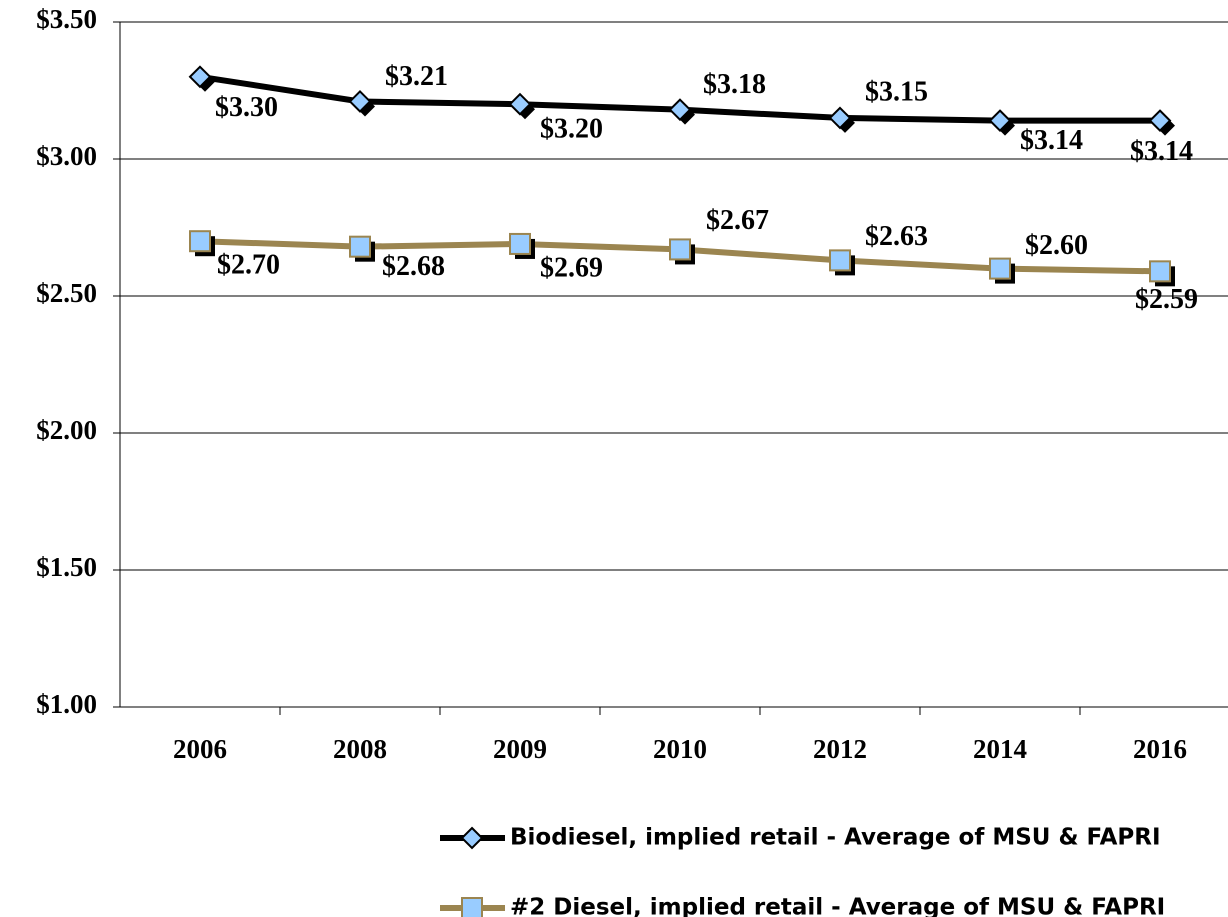 This screenshot has width=1228, height=917. I want to click on y-tick-label: $3.00, so click(66, 156).